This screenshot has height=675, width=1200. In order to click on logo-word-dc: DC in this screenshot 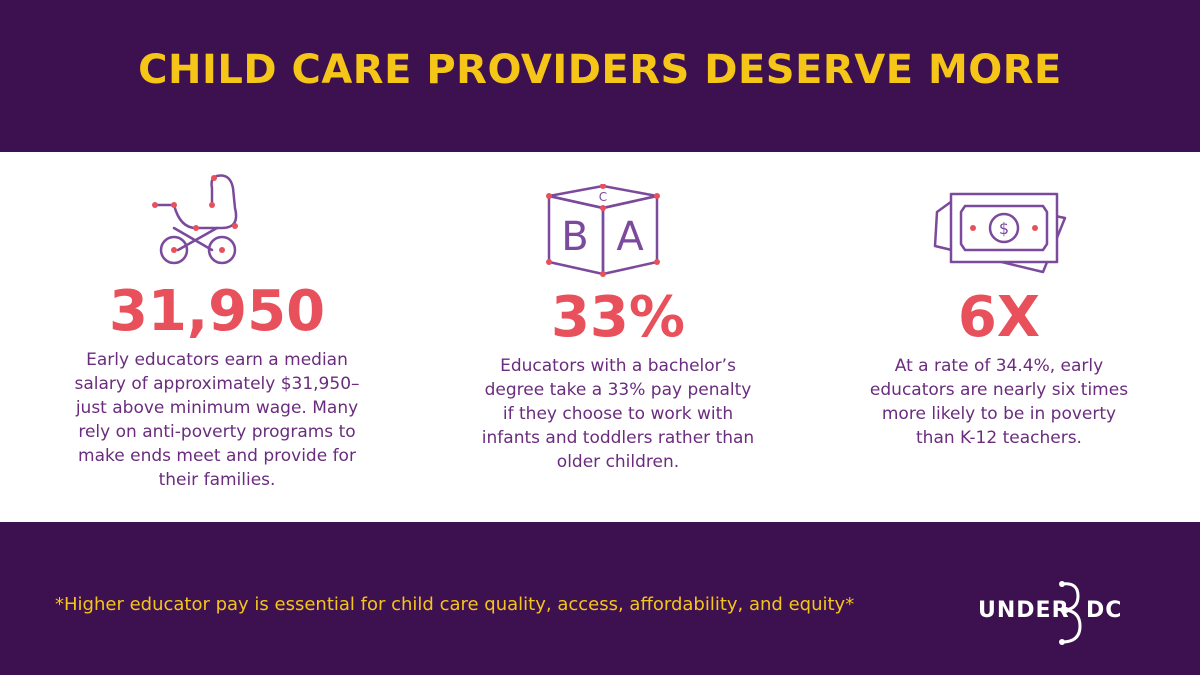, I will do `click(1104, 610)`.